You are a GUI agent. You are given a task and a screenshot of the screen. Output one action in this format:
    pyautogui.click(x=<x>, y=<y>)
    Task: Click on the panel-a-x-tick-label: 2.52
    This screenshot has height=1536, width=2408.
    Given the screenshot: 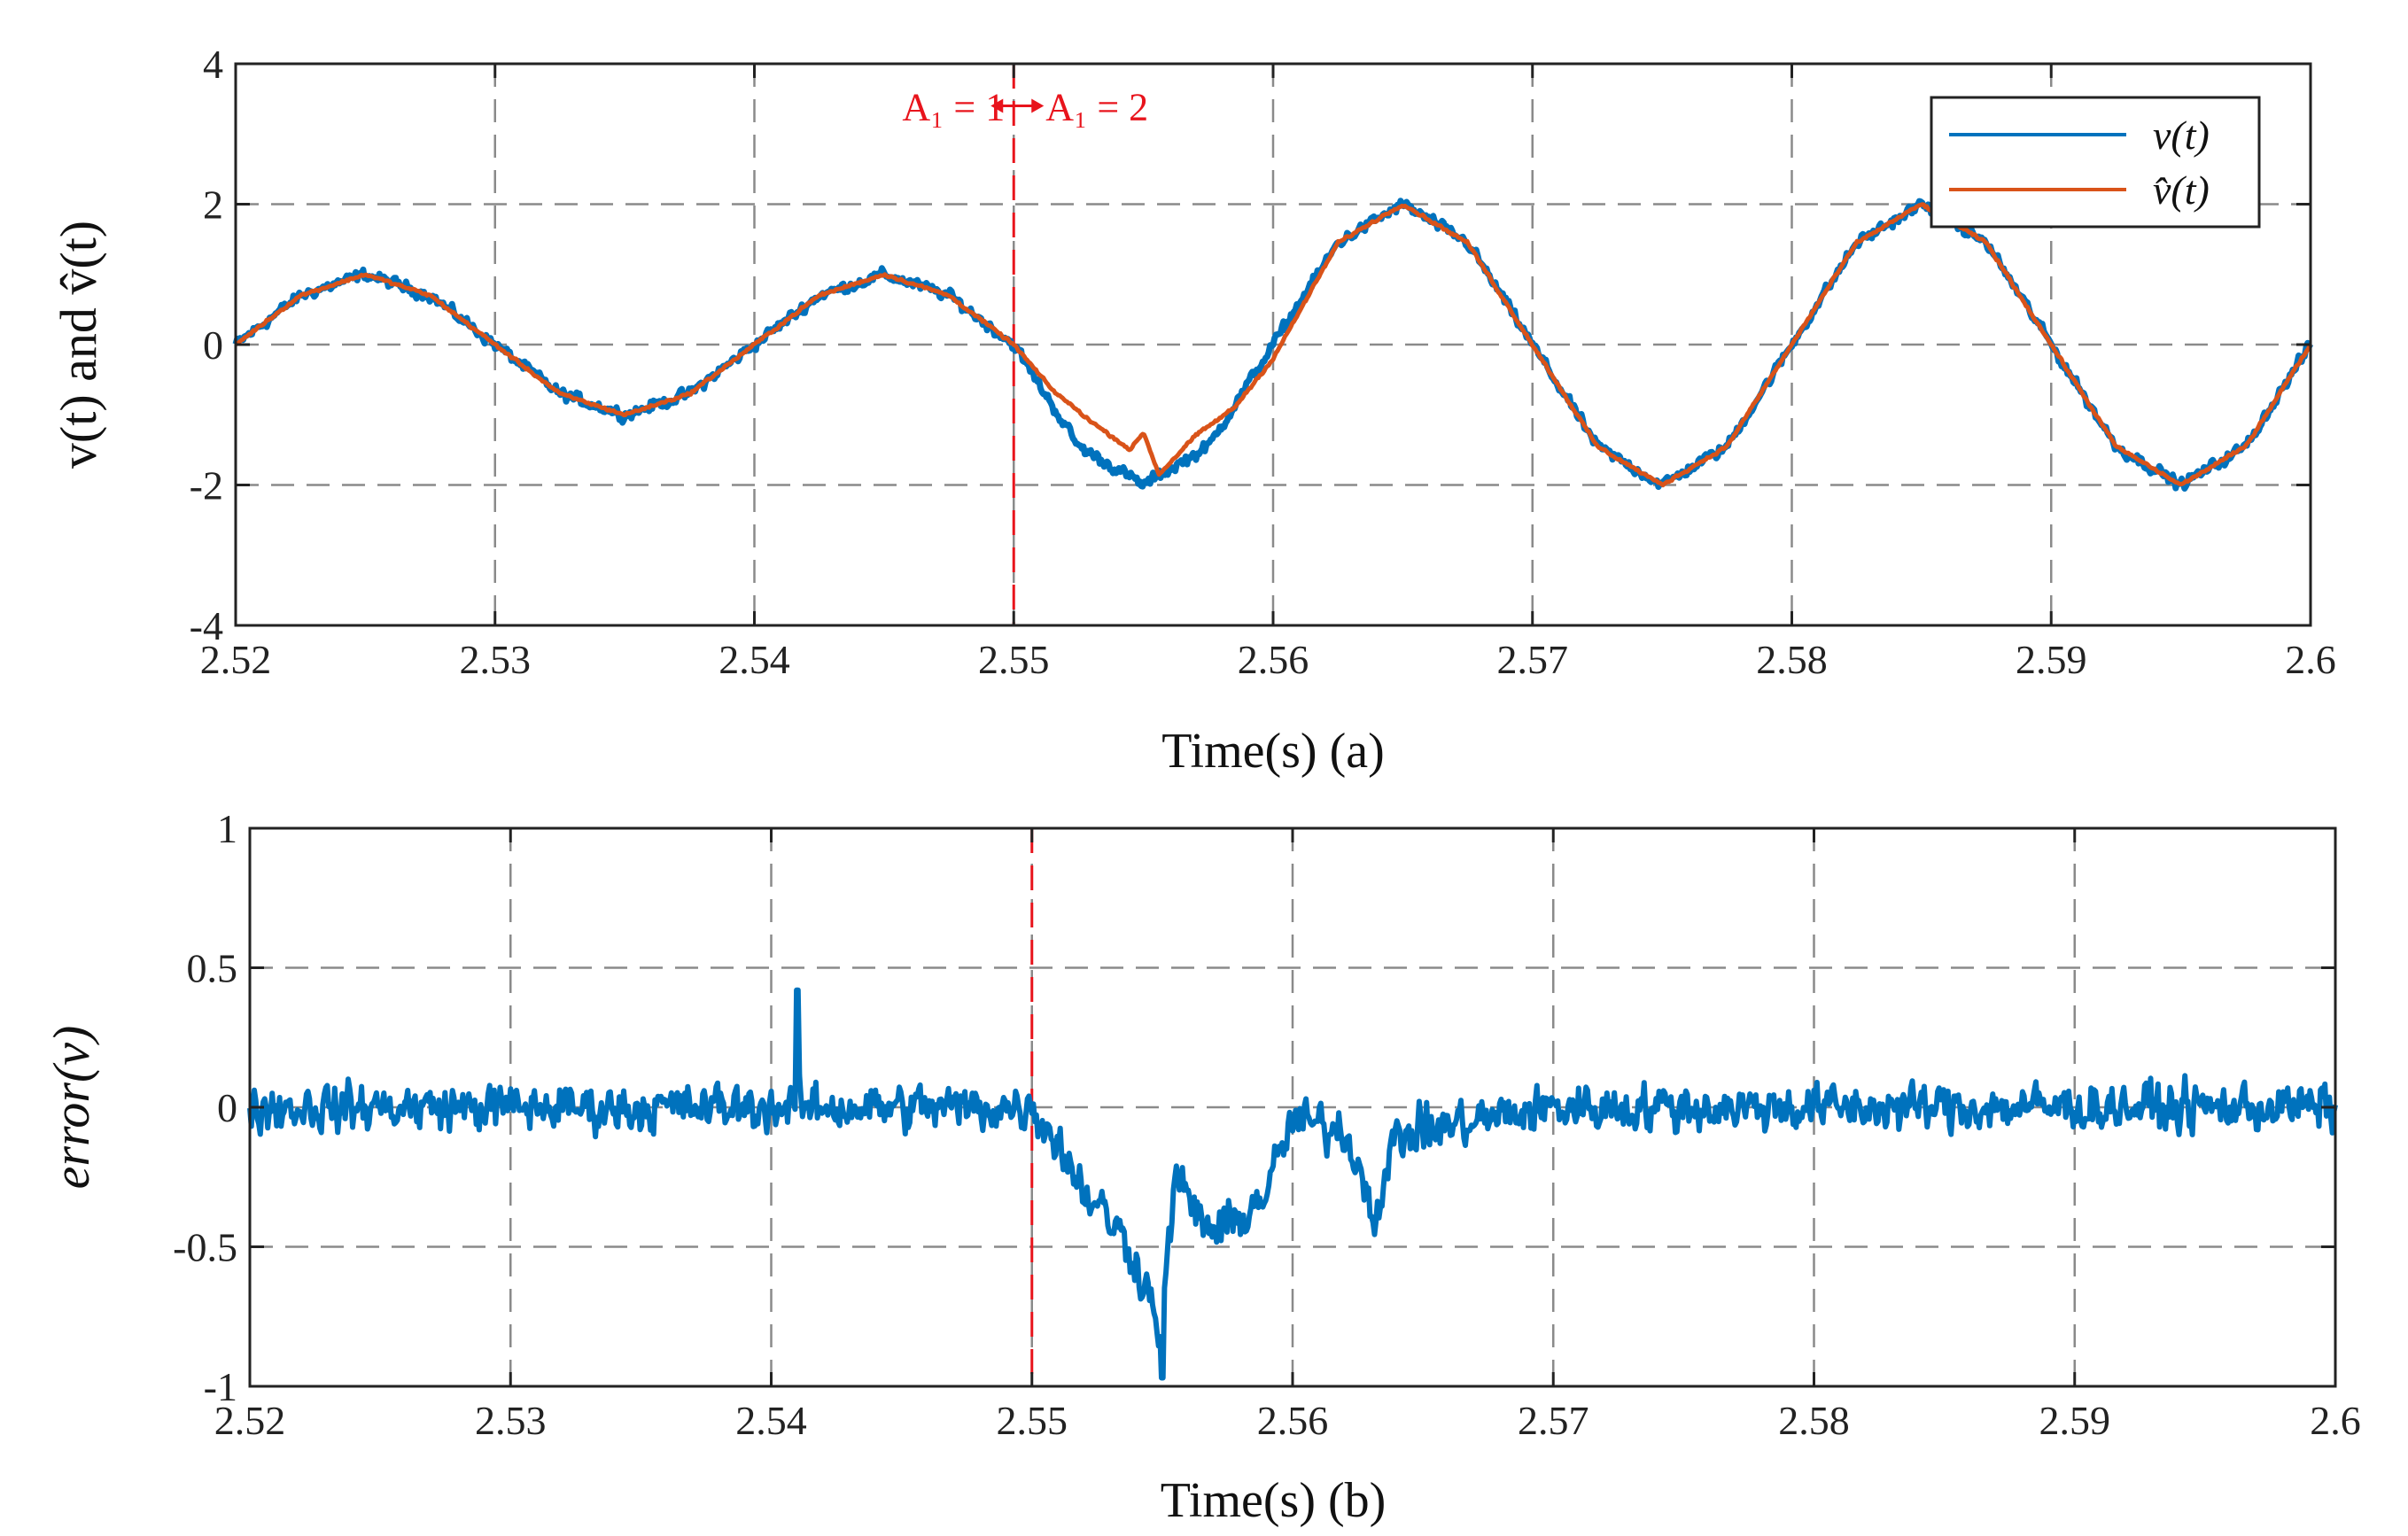 What is the action you would take?
    pyautogui.click(x=236, y=659)
    